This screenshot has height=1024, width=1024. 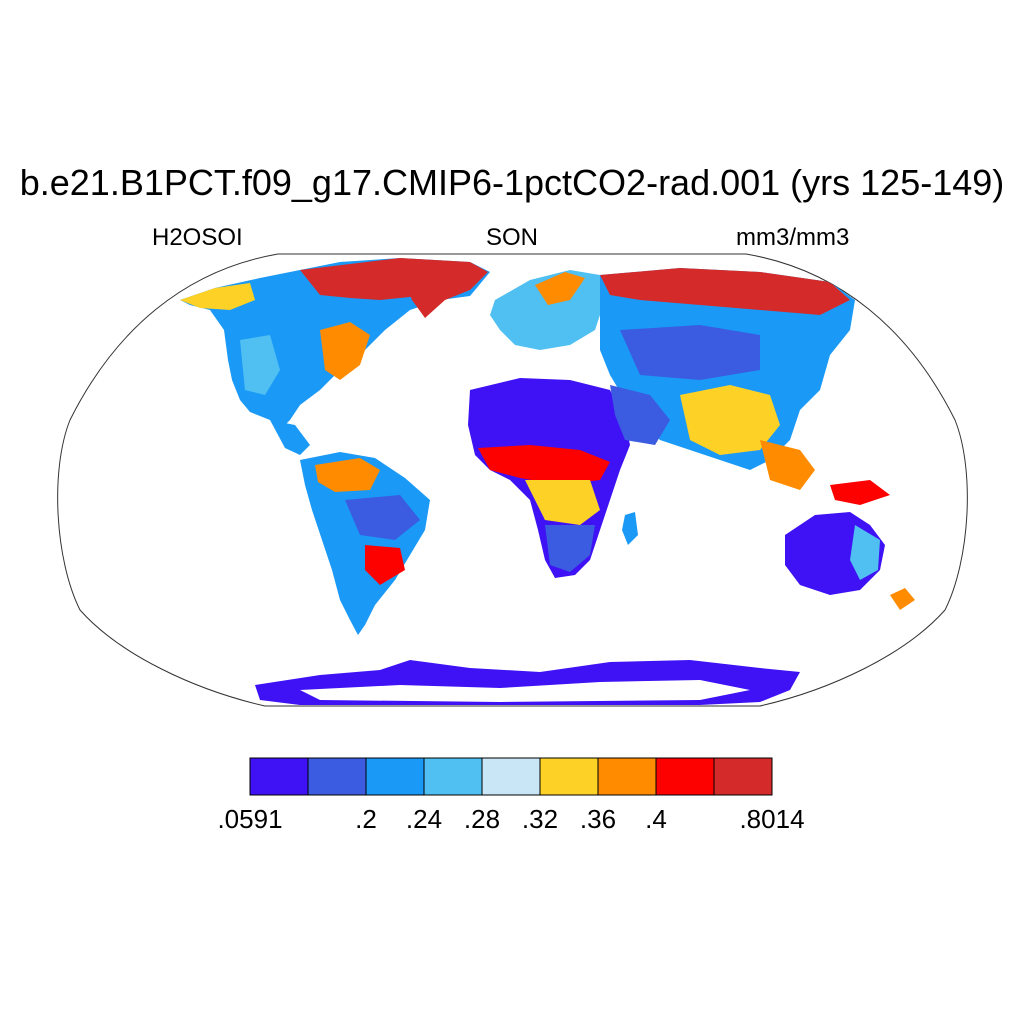 What do you see at coordinates (385, 565) in the screenshot?
I see `south-brazil-region` at bounding box center [385, 565].